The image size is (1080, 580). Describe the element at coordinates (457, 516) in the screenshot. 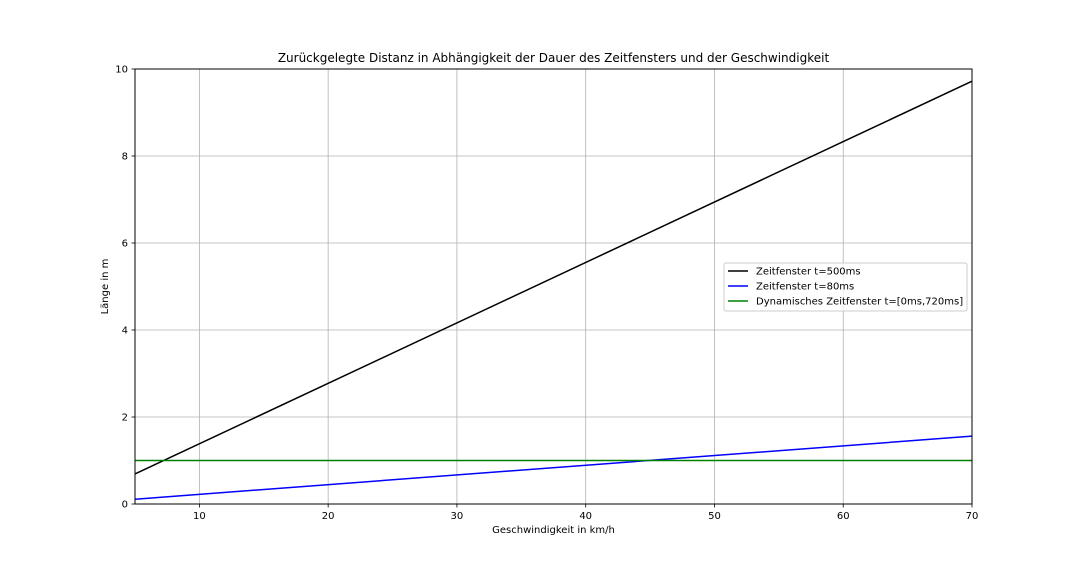

I see `x-tick-label: 30` at that location.